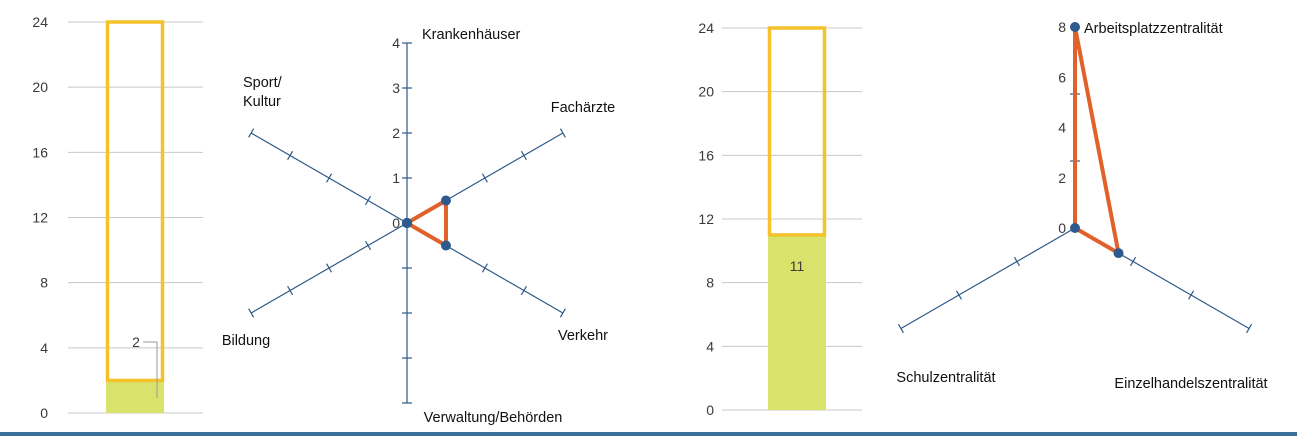 The image size is (1297, 439). What do you see at coordinates (1190, 384) in the screenshot?
I see `radar-axis-label: Einzelhandelszentralität` at bounding box center [1190, 384].